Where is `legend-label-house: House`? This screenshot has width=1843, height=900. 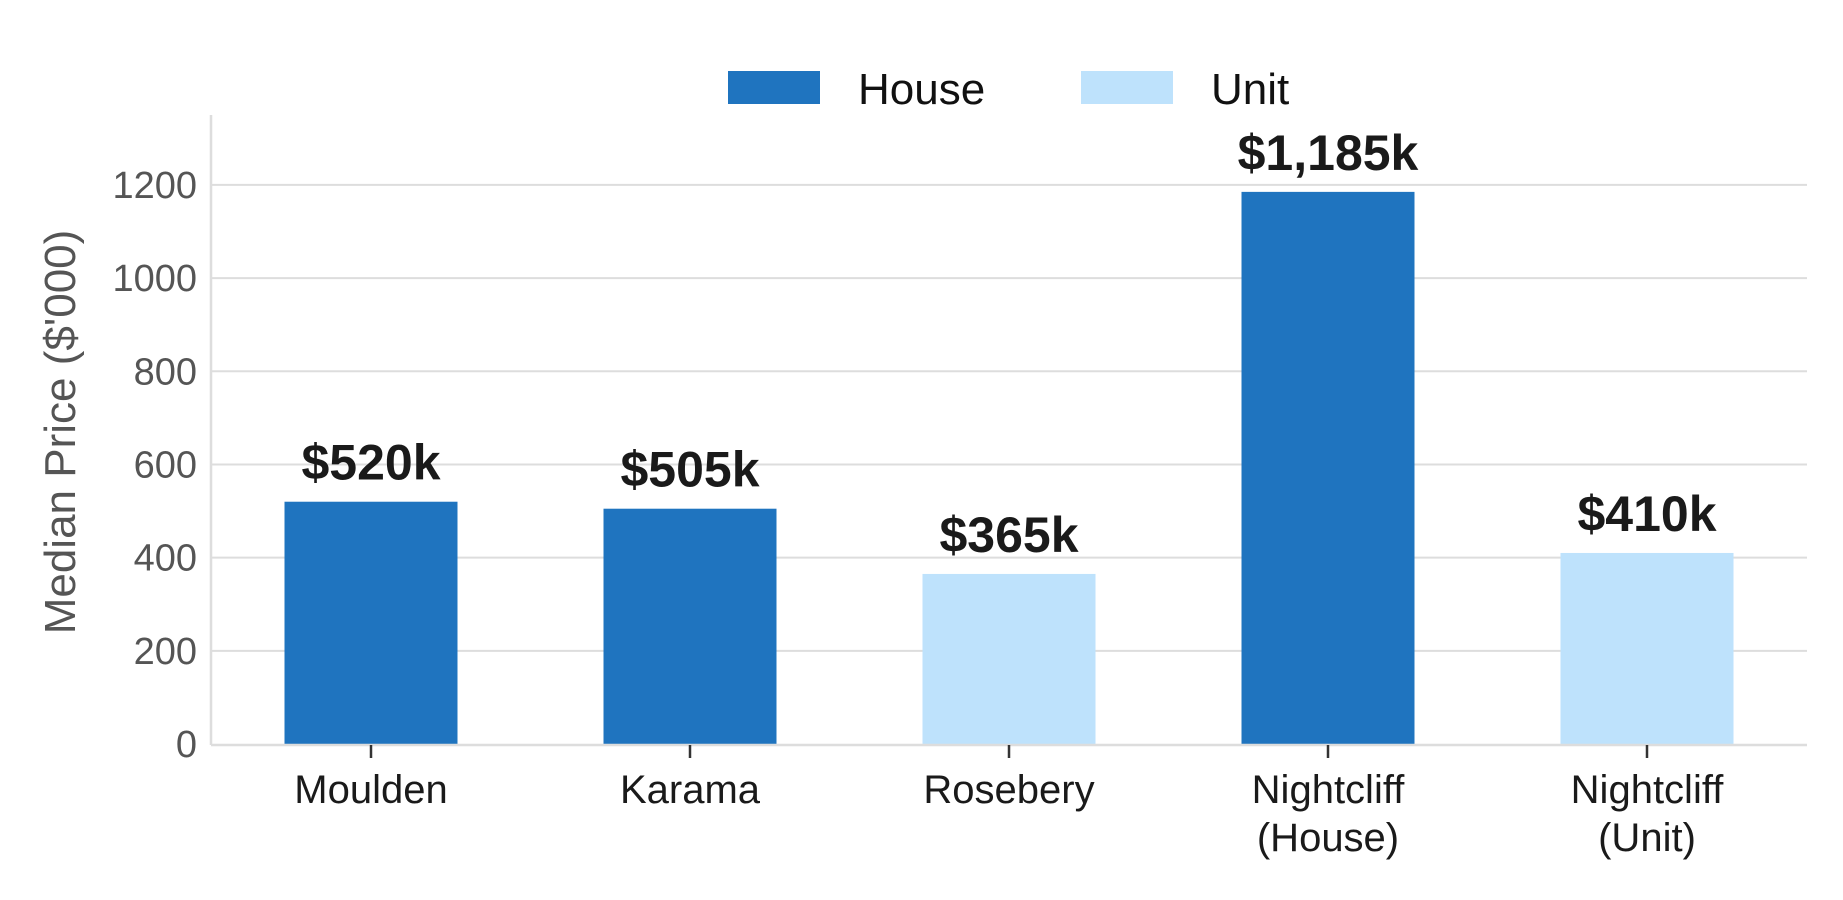 legend-label-house: House is located at coordinates (921, 89).